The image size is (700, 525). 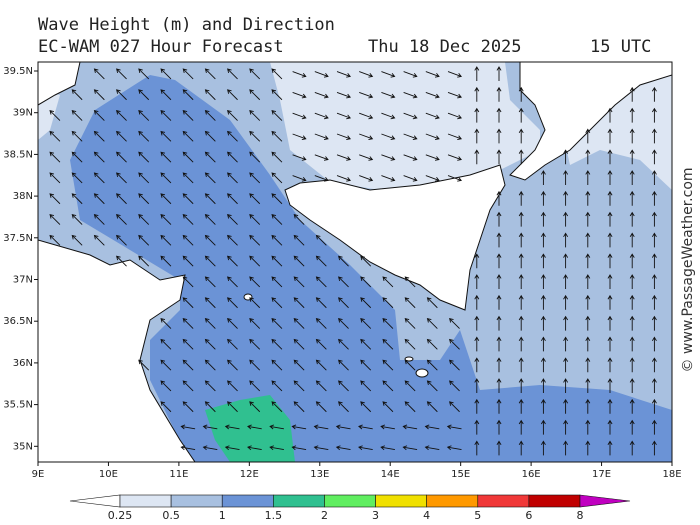 I want to click on lon-label: 14E, so click(x=390, y=474).